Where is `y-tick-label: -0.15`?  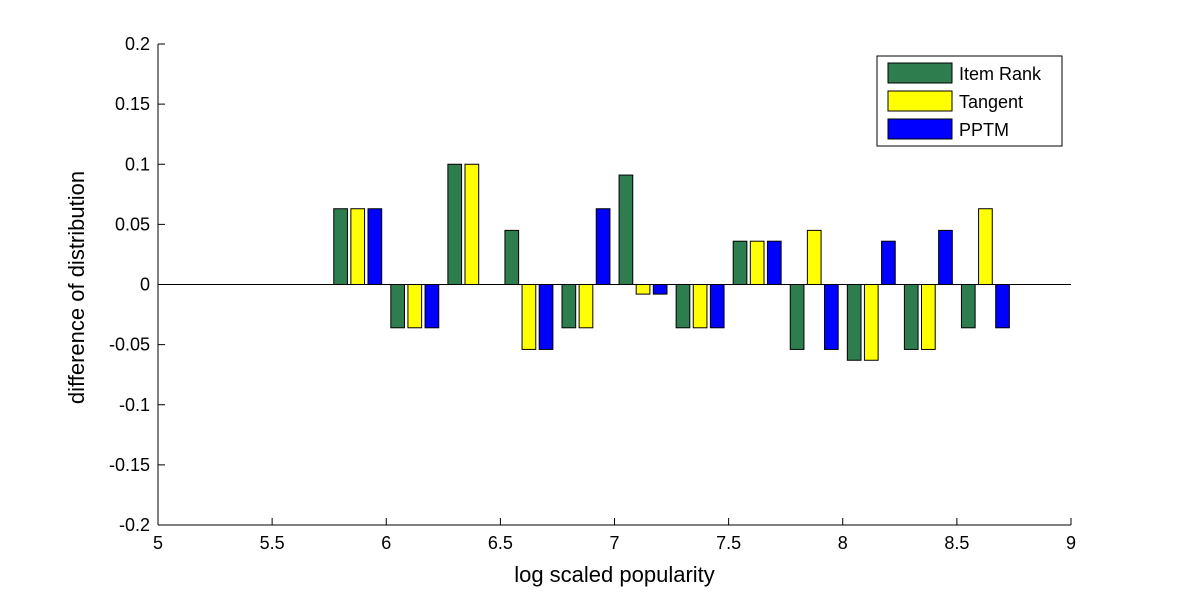 y-tick-label: -0.15 is located at coordinates (129, 465).